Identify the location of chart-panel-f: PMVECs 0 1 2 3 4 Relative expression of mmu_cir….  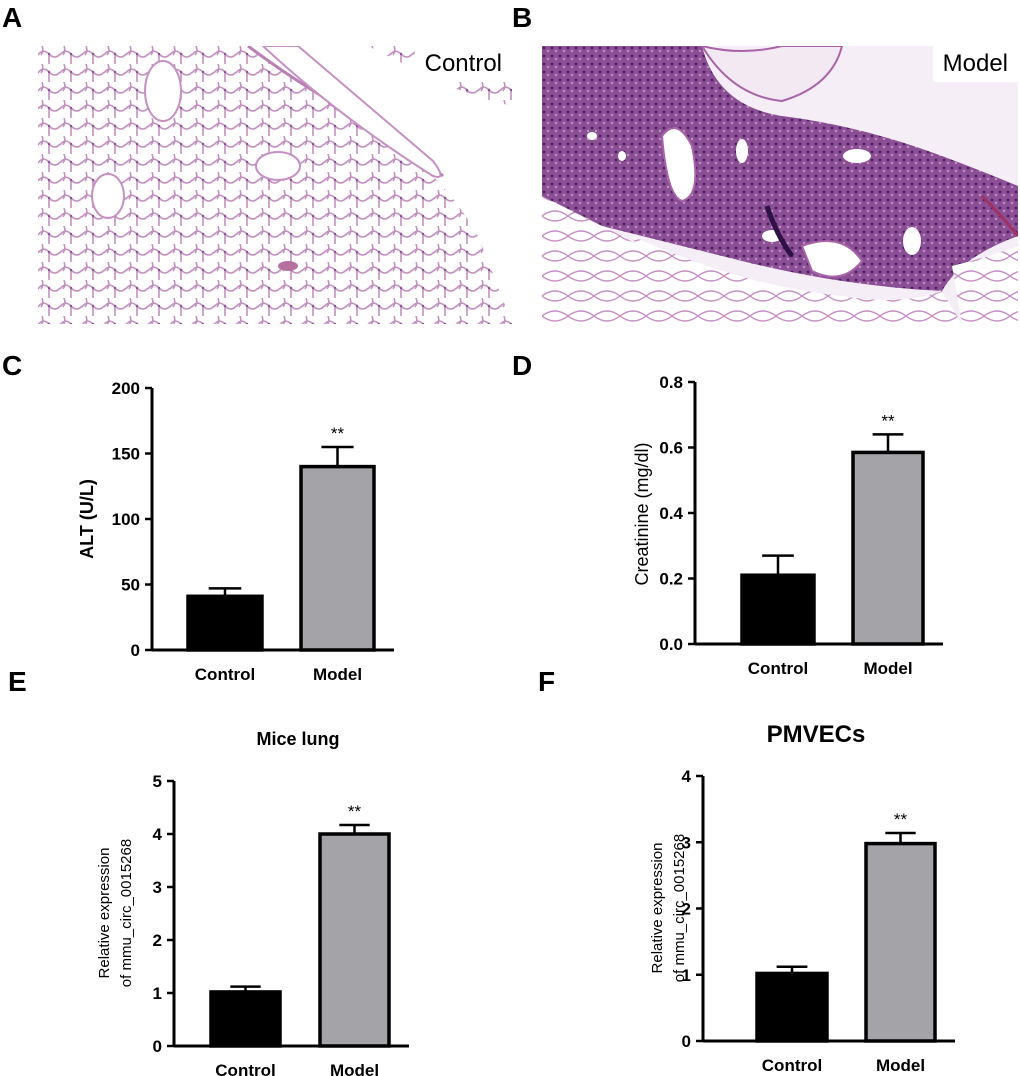
(802, 898).